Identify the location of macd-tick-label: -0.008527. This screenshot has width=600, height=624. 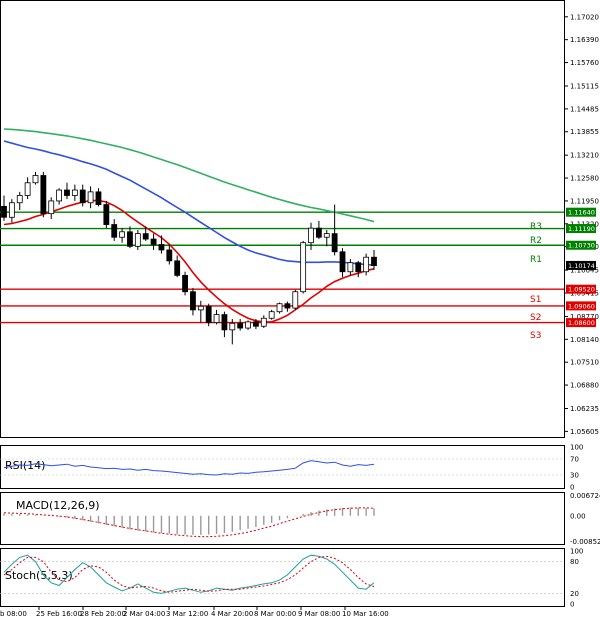
(585, 542).